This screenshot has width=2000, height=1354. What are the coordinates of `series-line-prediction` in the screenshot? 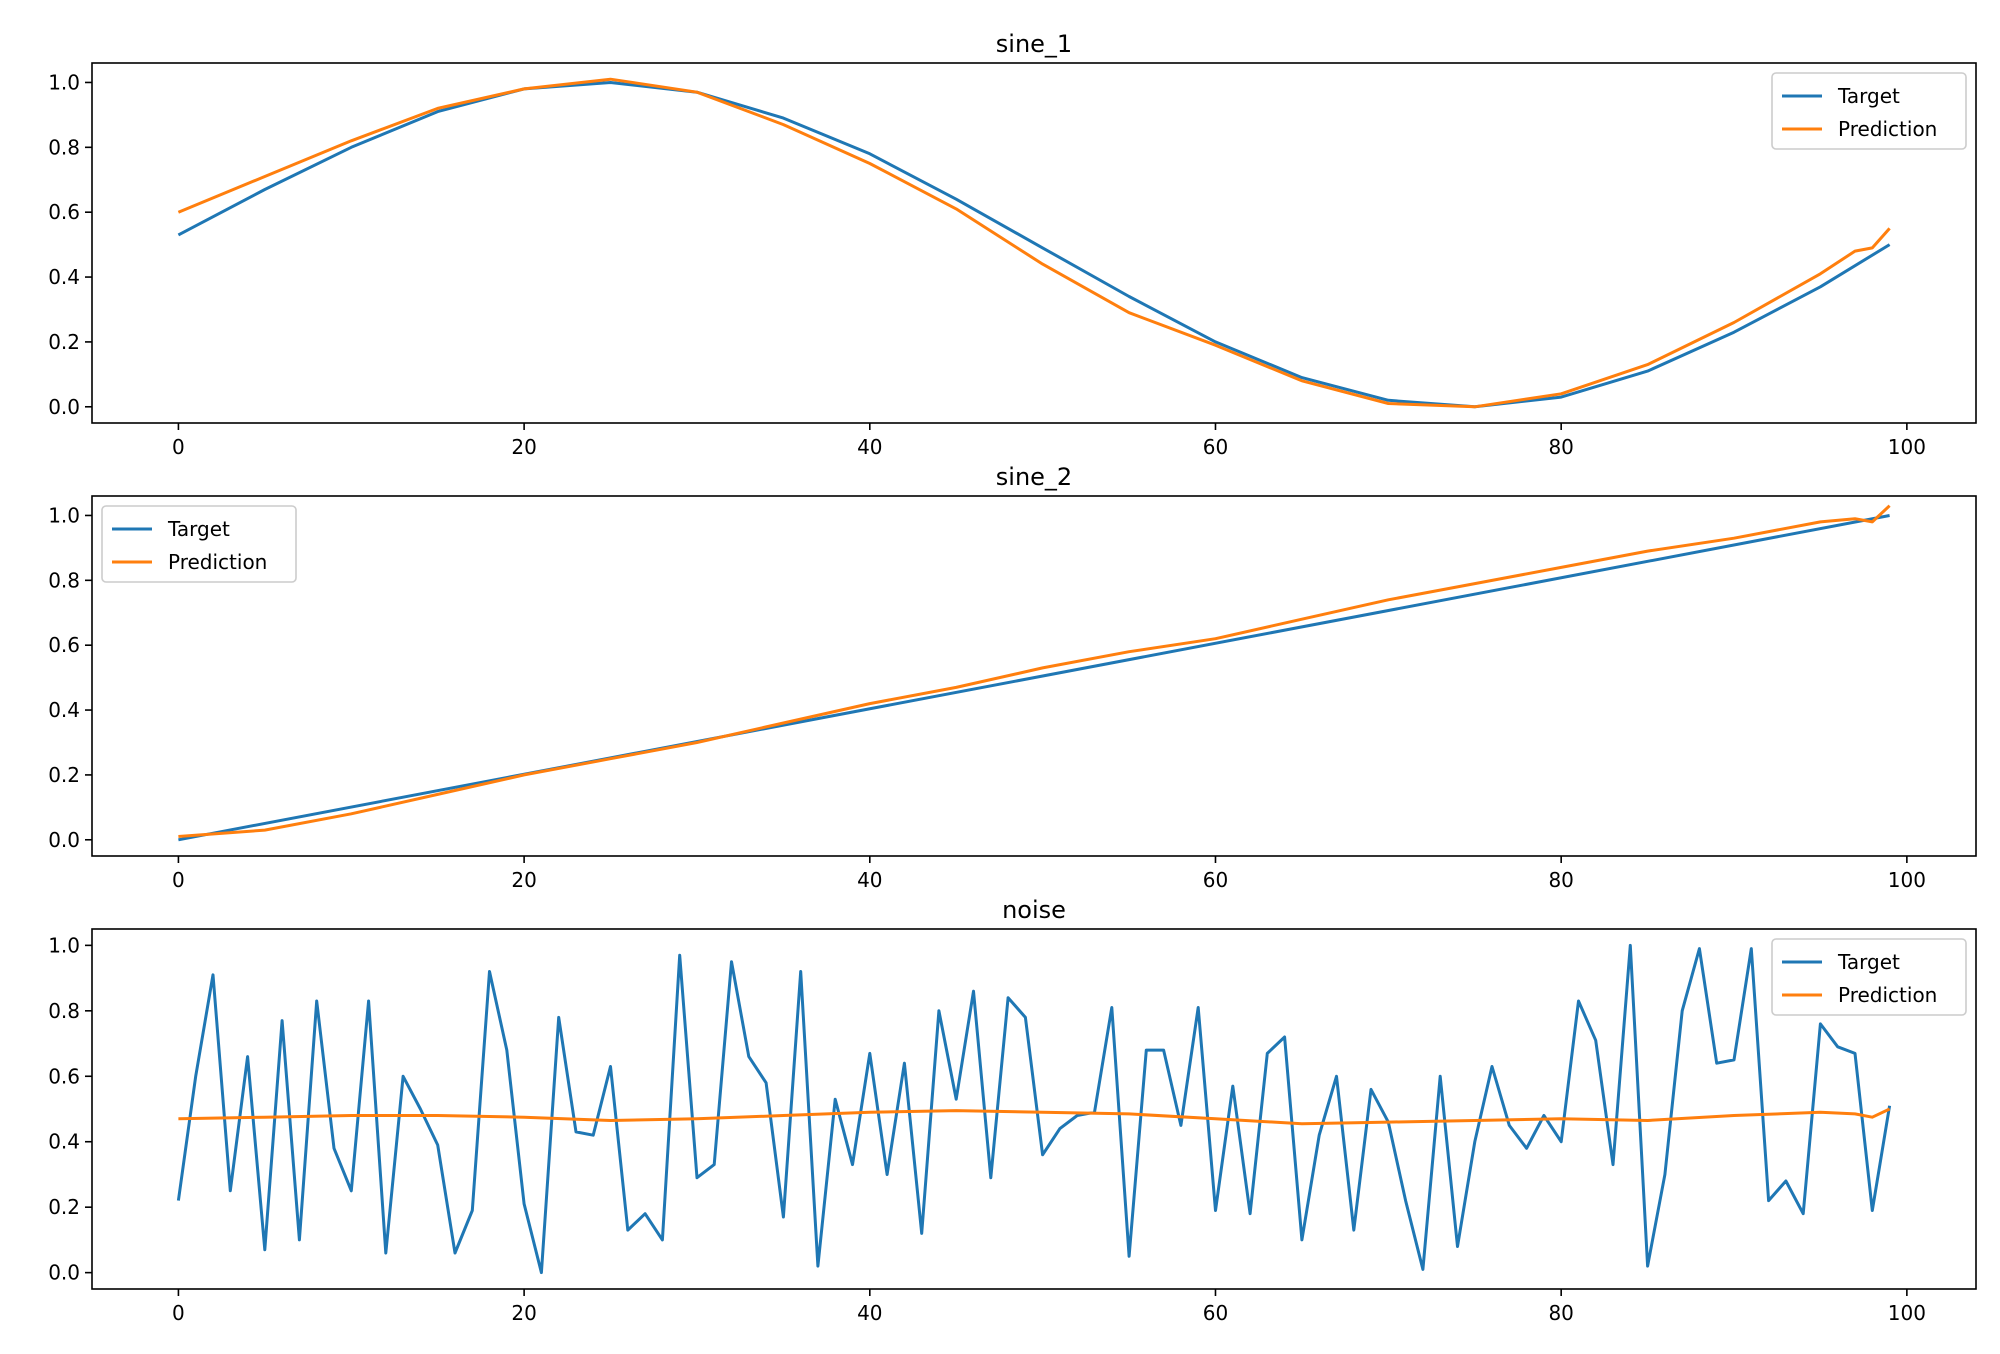 It's located at (1034, 1116).